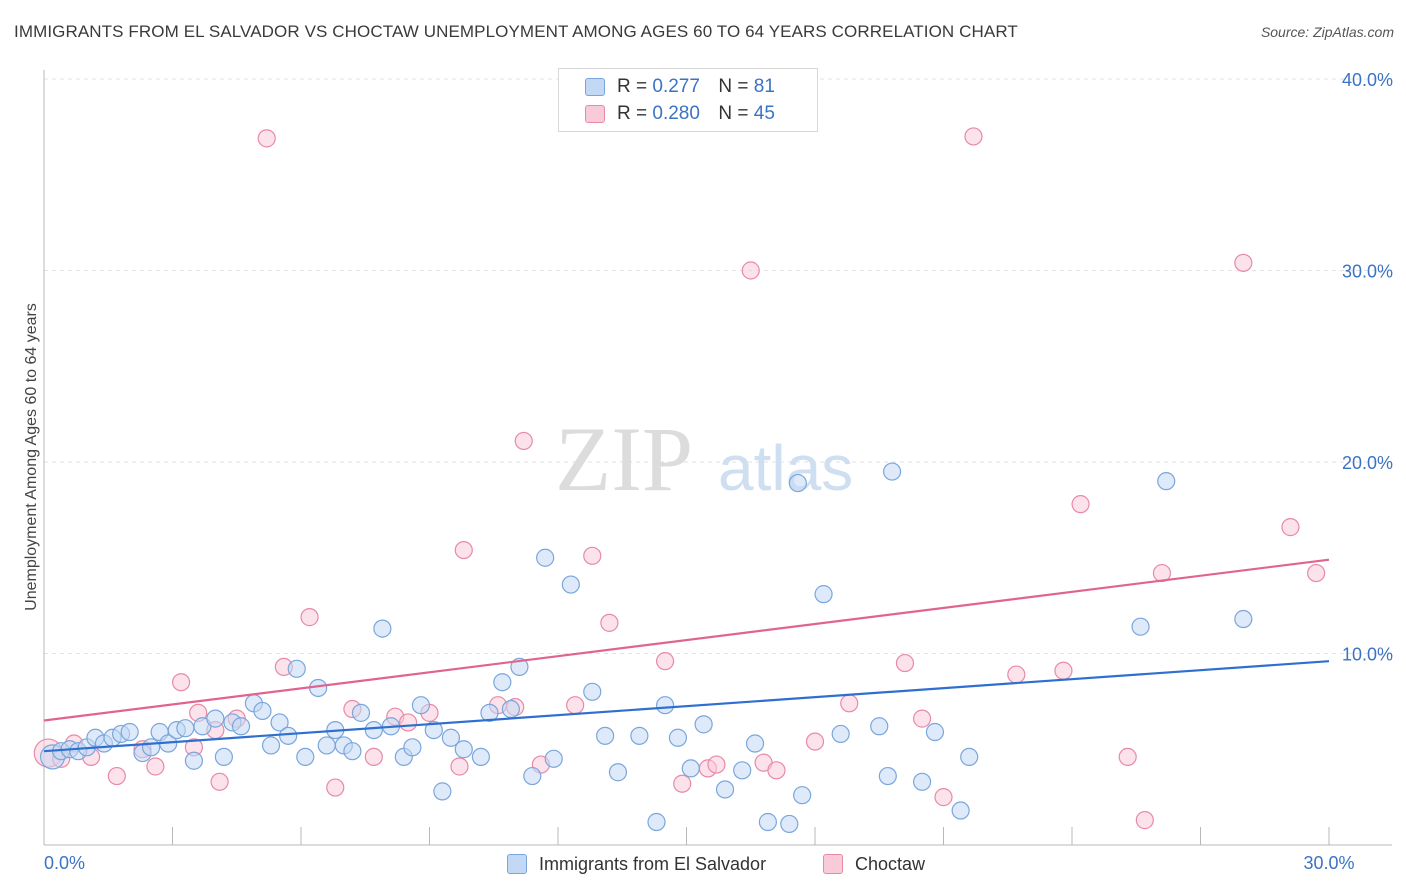 Image resolution: width=1406 pixels, height=892 pixels. I want to click on bottom-legend-label: Immigrants from El Salvador, so click(653, 863).